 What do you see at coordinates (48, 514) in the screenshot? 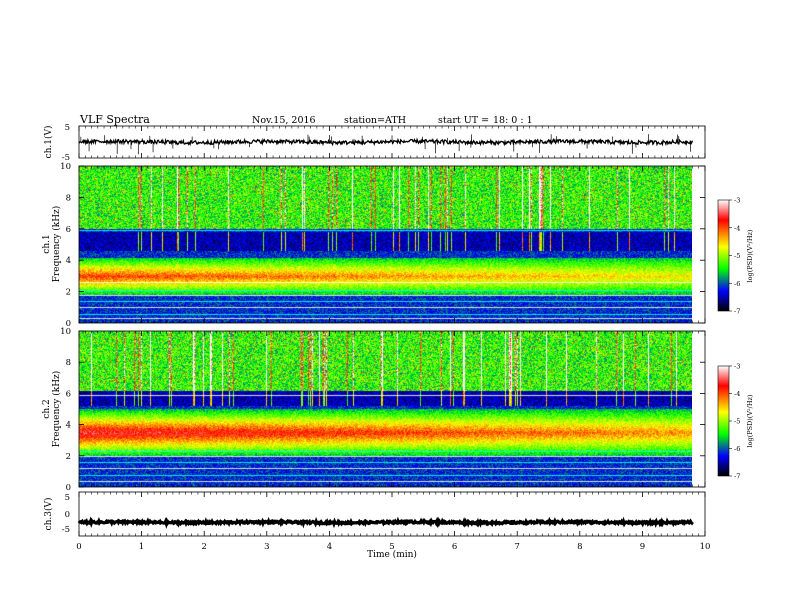
I see `ch3-waveform-ylabel: ch.3(V)` at bounding box center [48, 514].